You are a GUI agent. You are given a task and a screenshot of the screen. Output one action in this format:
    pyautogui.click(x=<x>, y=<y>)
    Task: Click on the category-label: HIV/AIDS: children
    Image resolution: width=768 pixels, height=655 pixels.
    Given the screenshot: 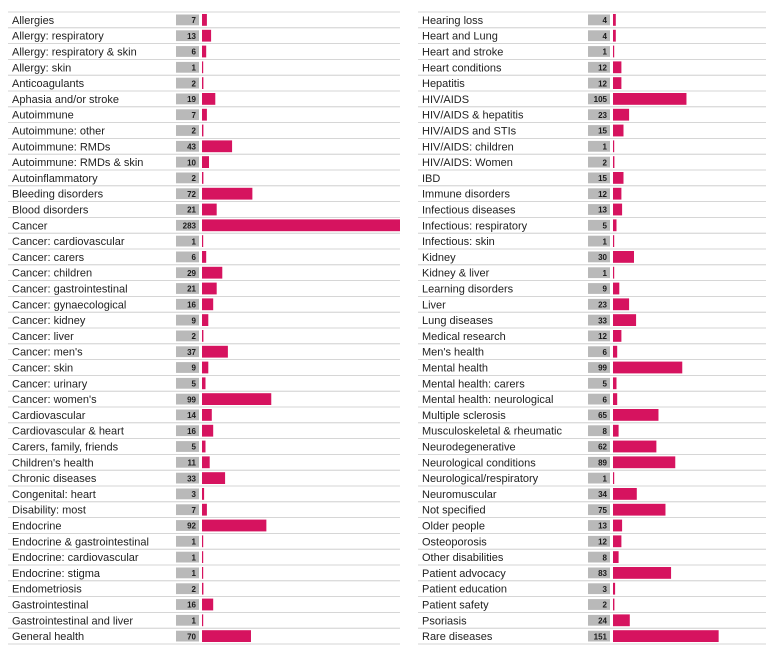 What is the action you would take?
    pyautogui.click(x=468, y=147)
    